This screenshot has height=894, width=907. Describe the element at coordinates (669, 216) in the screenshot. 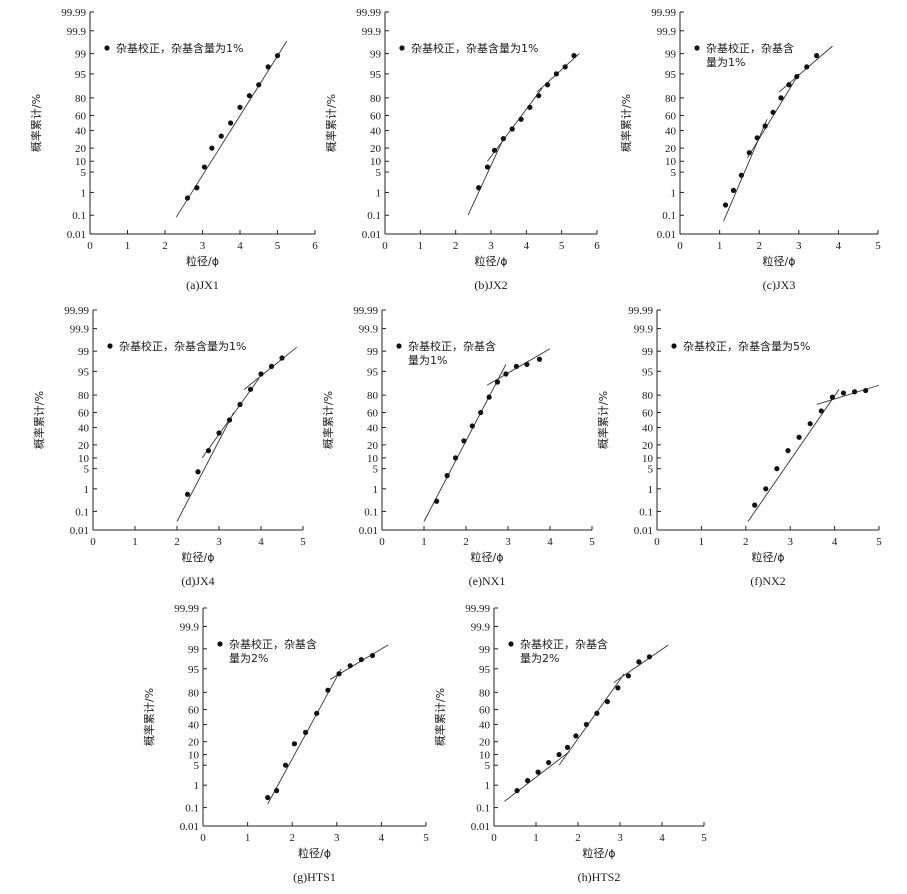

I see `y-tick-label: 0.1` at that location.